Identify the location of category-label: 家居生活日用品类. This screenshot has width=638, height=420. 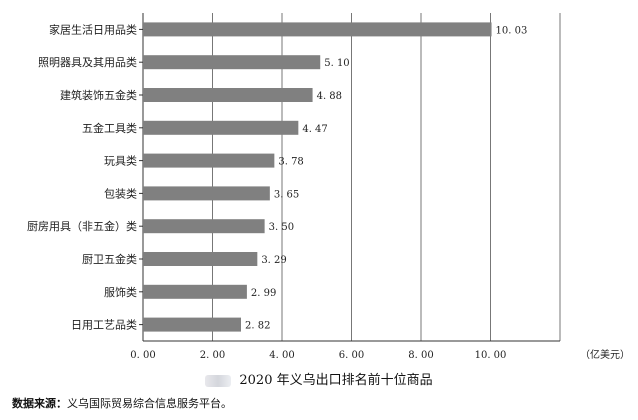
(93, 29).